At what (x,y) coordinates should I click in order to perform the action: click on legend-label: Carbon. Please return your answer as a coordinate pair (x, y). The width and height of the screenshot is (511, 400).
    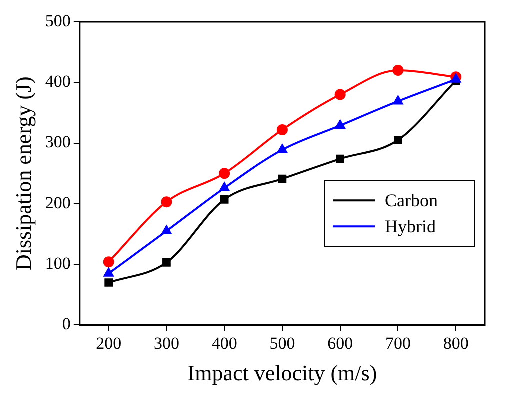
    Looking at the image, I should click on (411, 200).